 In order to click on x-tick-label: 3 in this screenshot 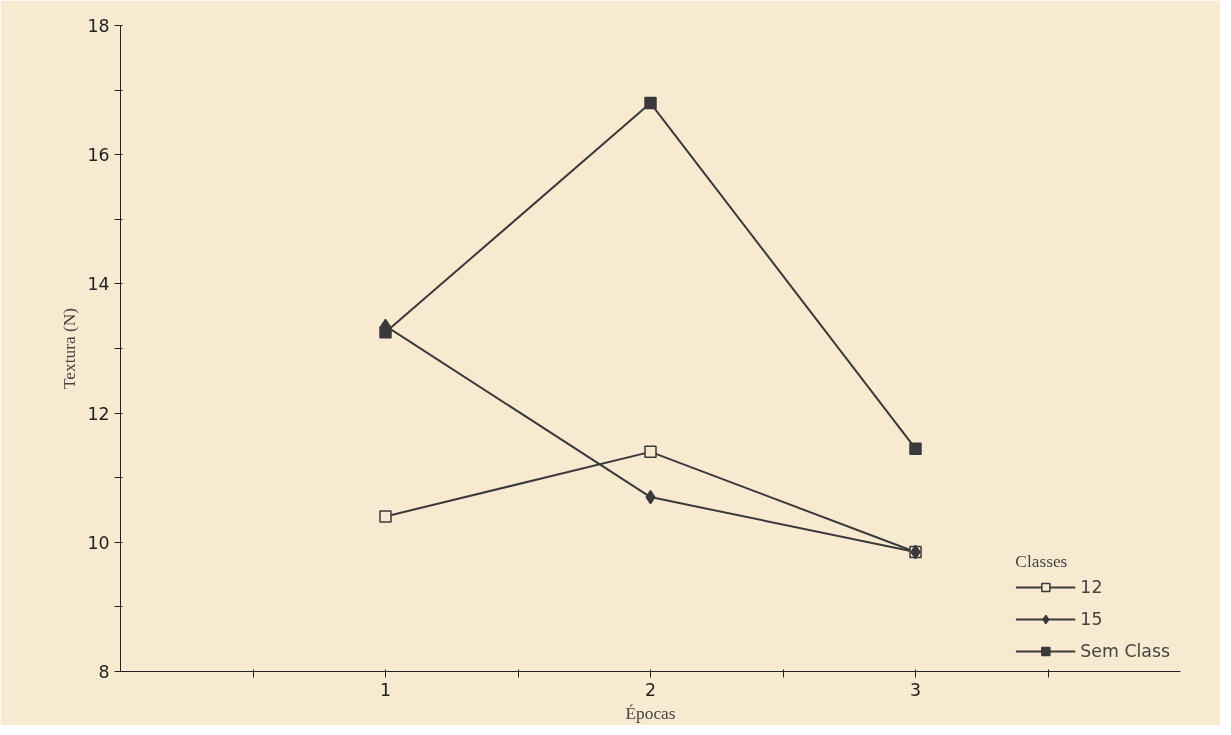, I will do `click(915, 689)`.